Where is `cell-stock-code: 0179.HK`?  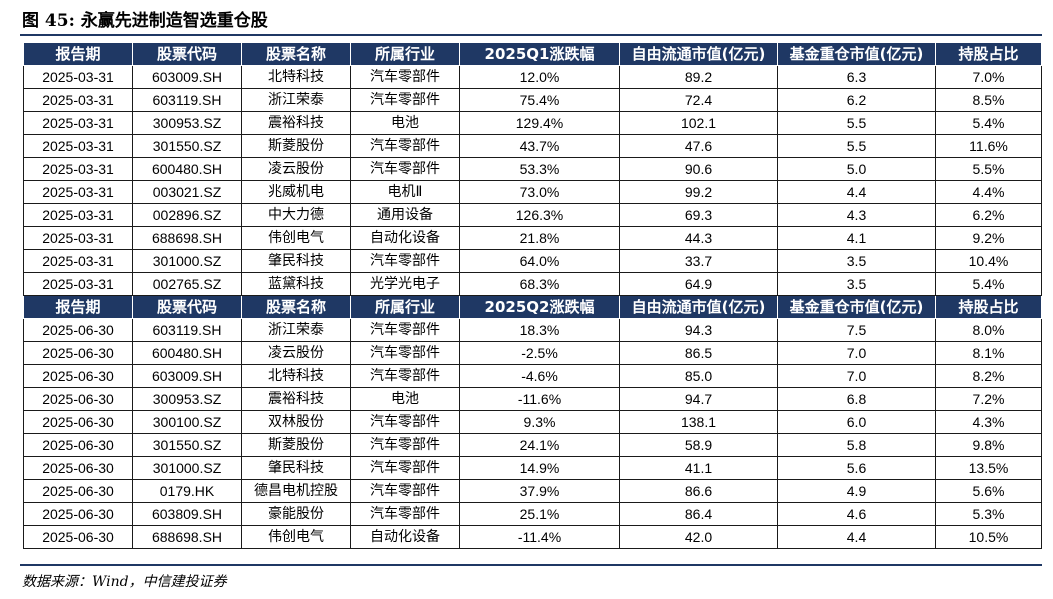
cell-stock-code: 0179.HK is located at coordinates (187, 491).